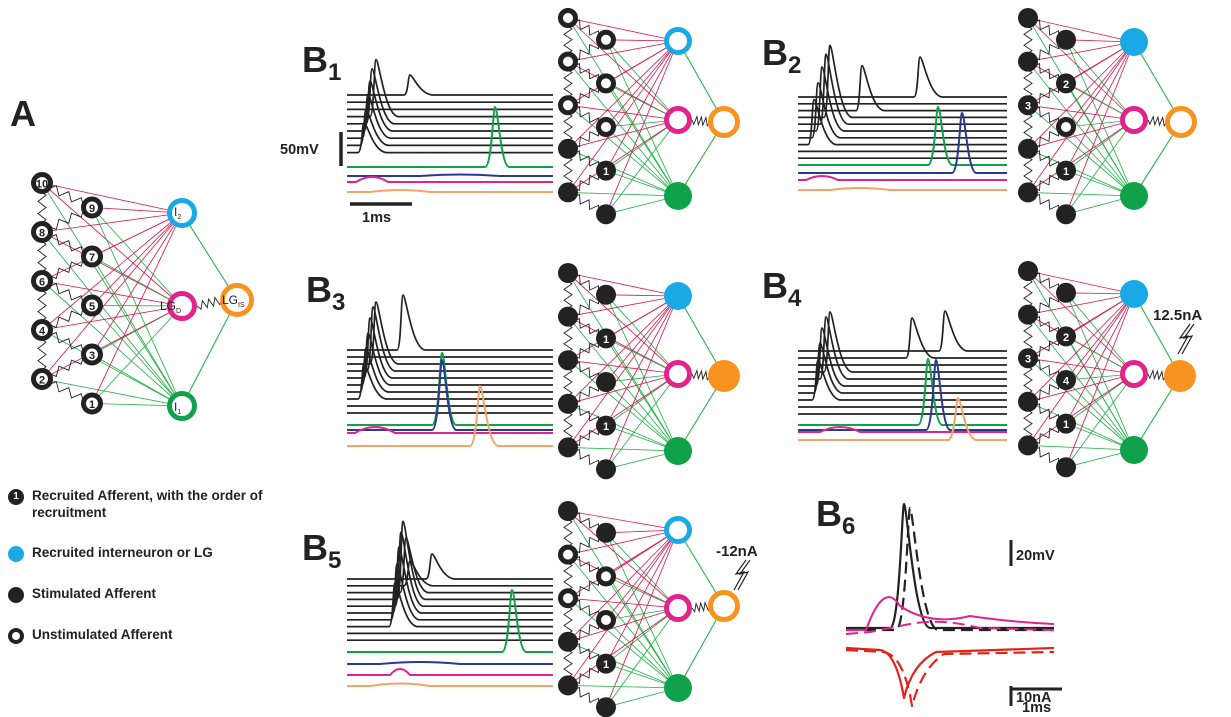 Image resolution: width=1231 pixels, height=717 pixels. I want to click on b2-edge-to-i2, so click(1081, 117).